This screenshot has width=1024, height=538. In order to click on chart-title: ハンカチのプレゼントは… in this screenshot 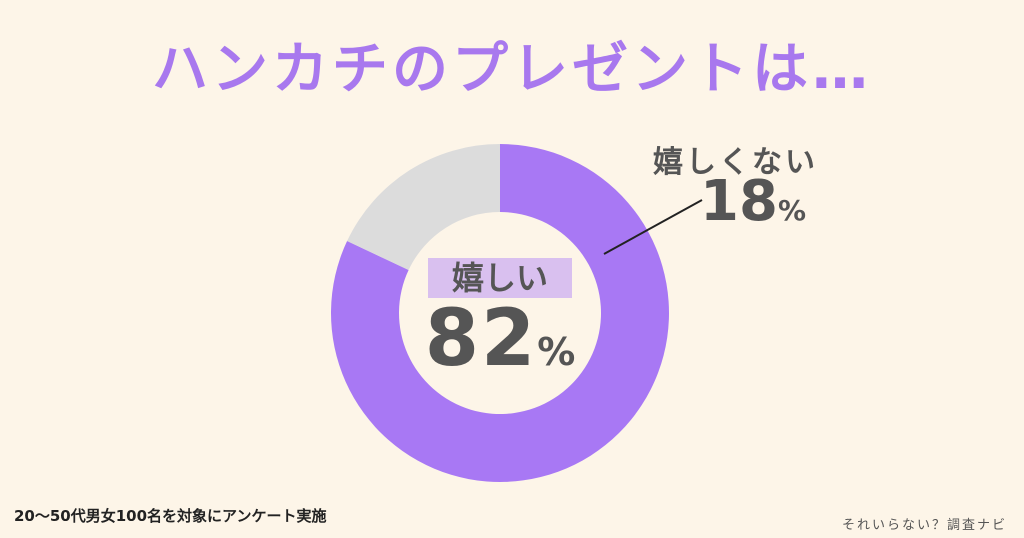, I will do `click(512, 69)`.